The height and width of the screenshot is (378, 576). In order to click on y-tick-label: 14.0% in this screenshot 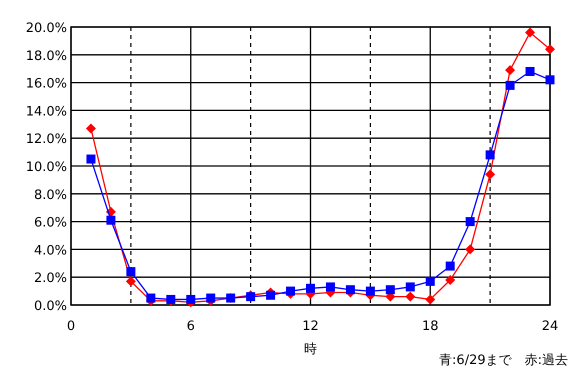, I will do `click(46, 112)`.